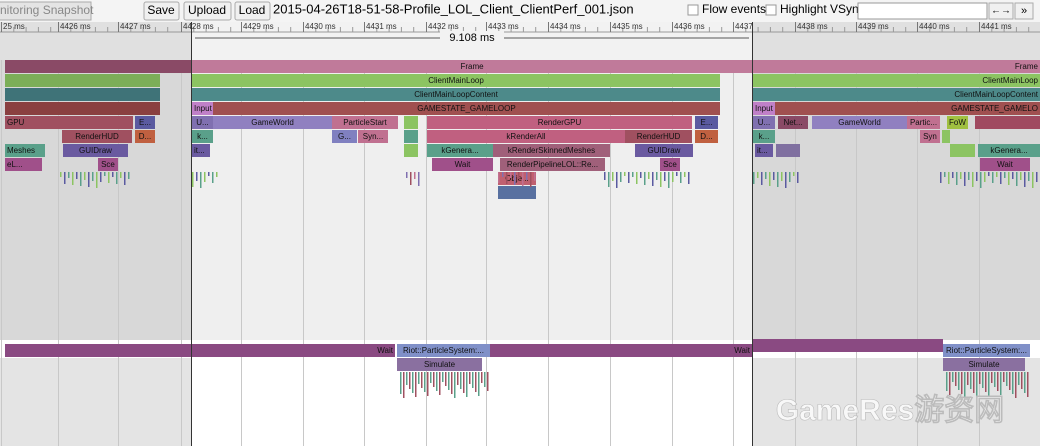 The width and height of the screenshot is (1040, 446). What do you see at coordinates (198, 26) in the screenshot?
I see `ruler-tick-label: 4428 ms` at bounding box center [198, 26].